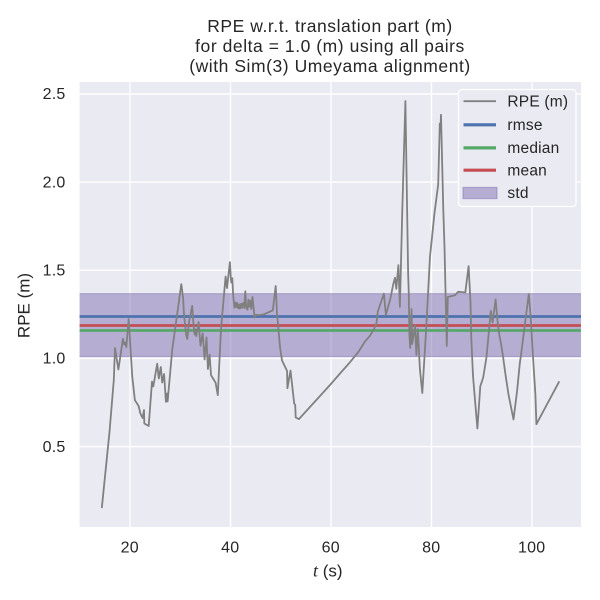  Describe the element at coordinates (54, 271) in the screenshot. I see `svg-text: 1.5` at that location.